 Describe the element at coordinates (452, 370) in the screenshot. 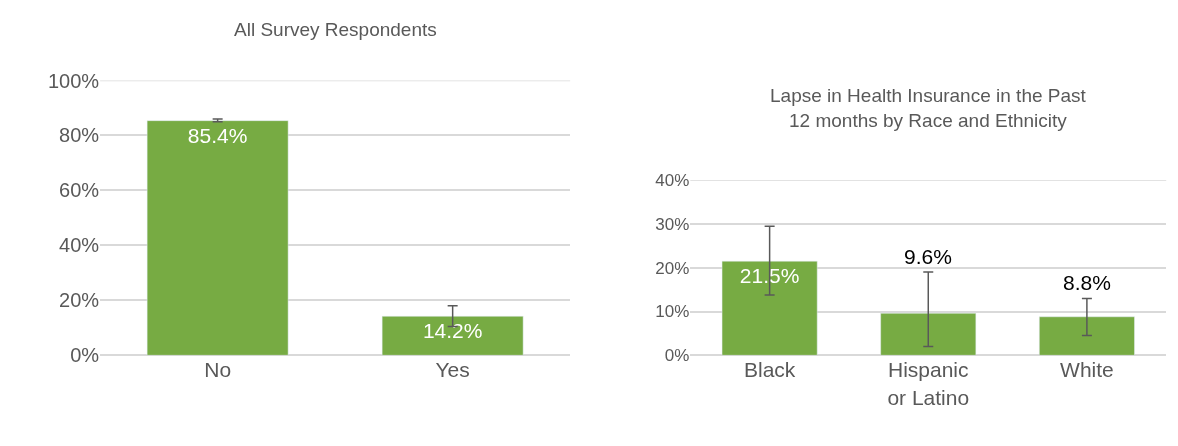

I see `x-tick-label: Yes` at that location.